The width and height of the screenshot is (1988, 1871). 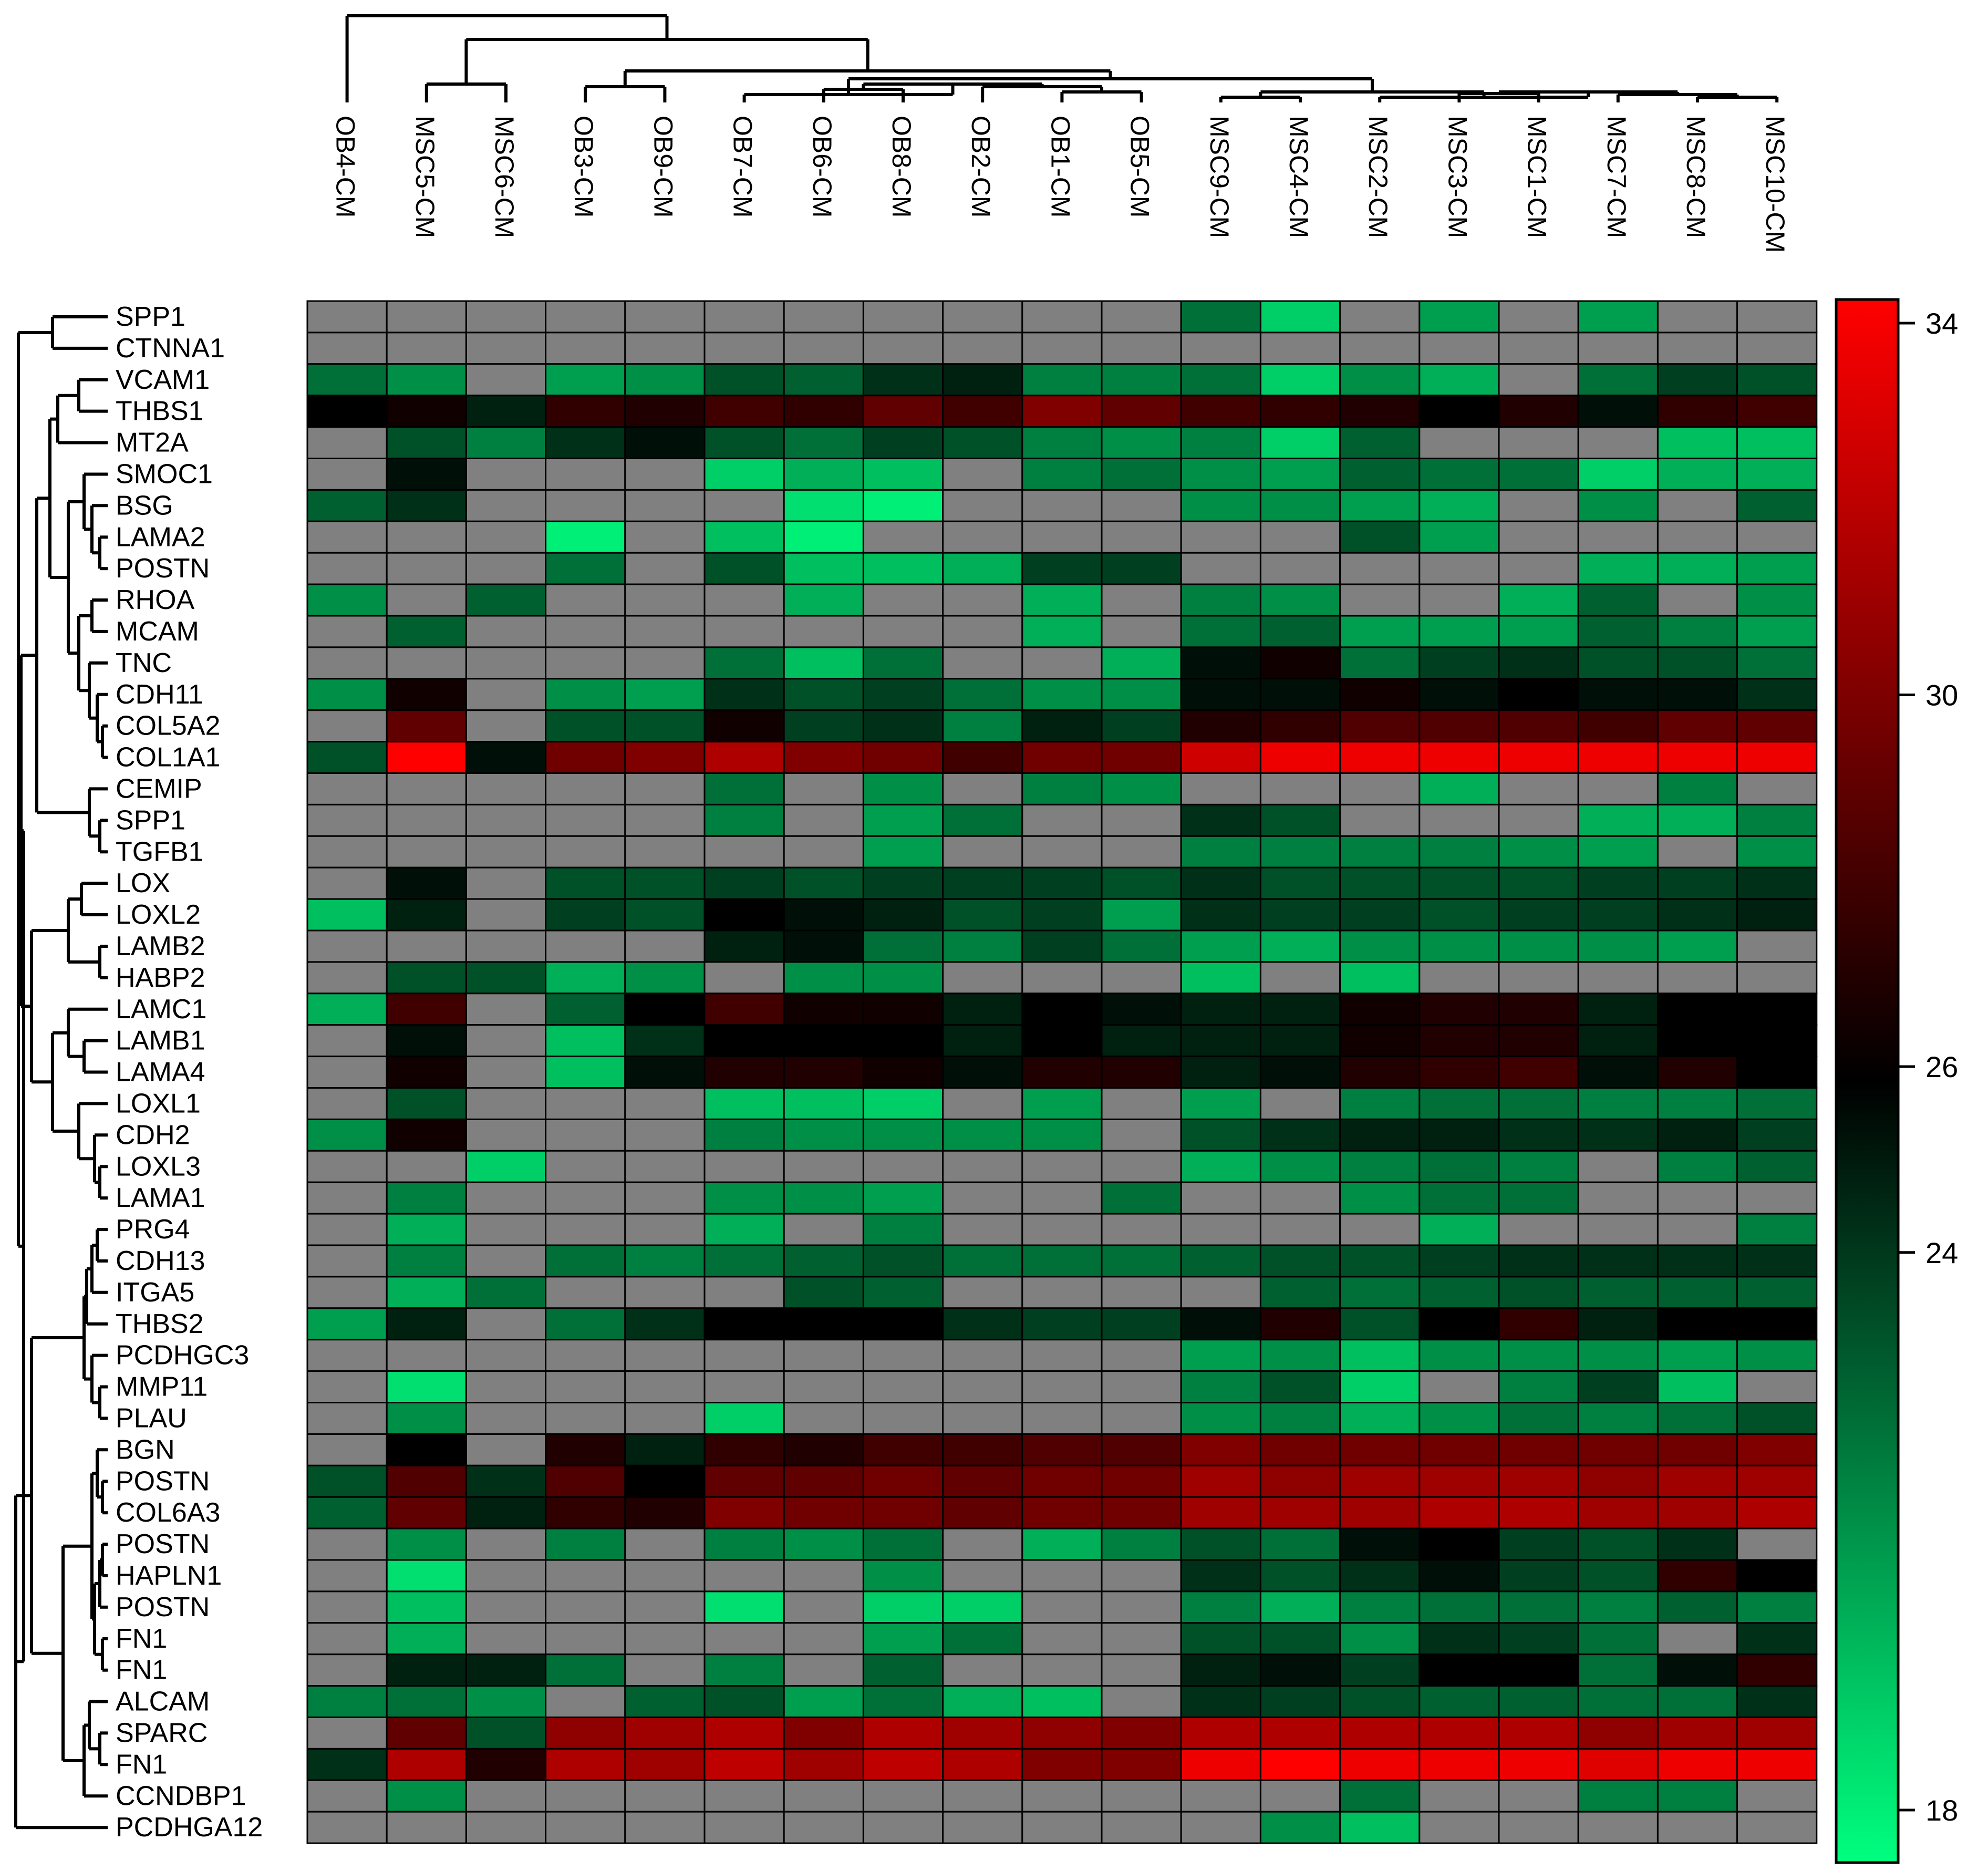 I want to click on row-label: FN1, so click(x=141, y=1670).